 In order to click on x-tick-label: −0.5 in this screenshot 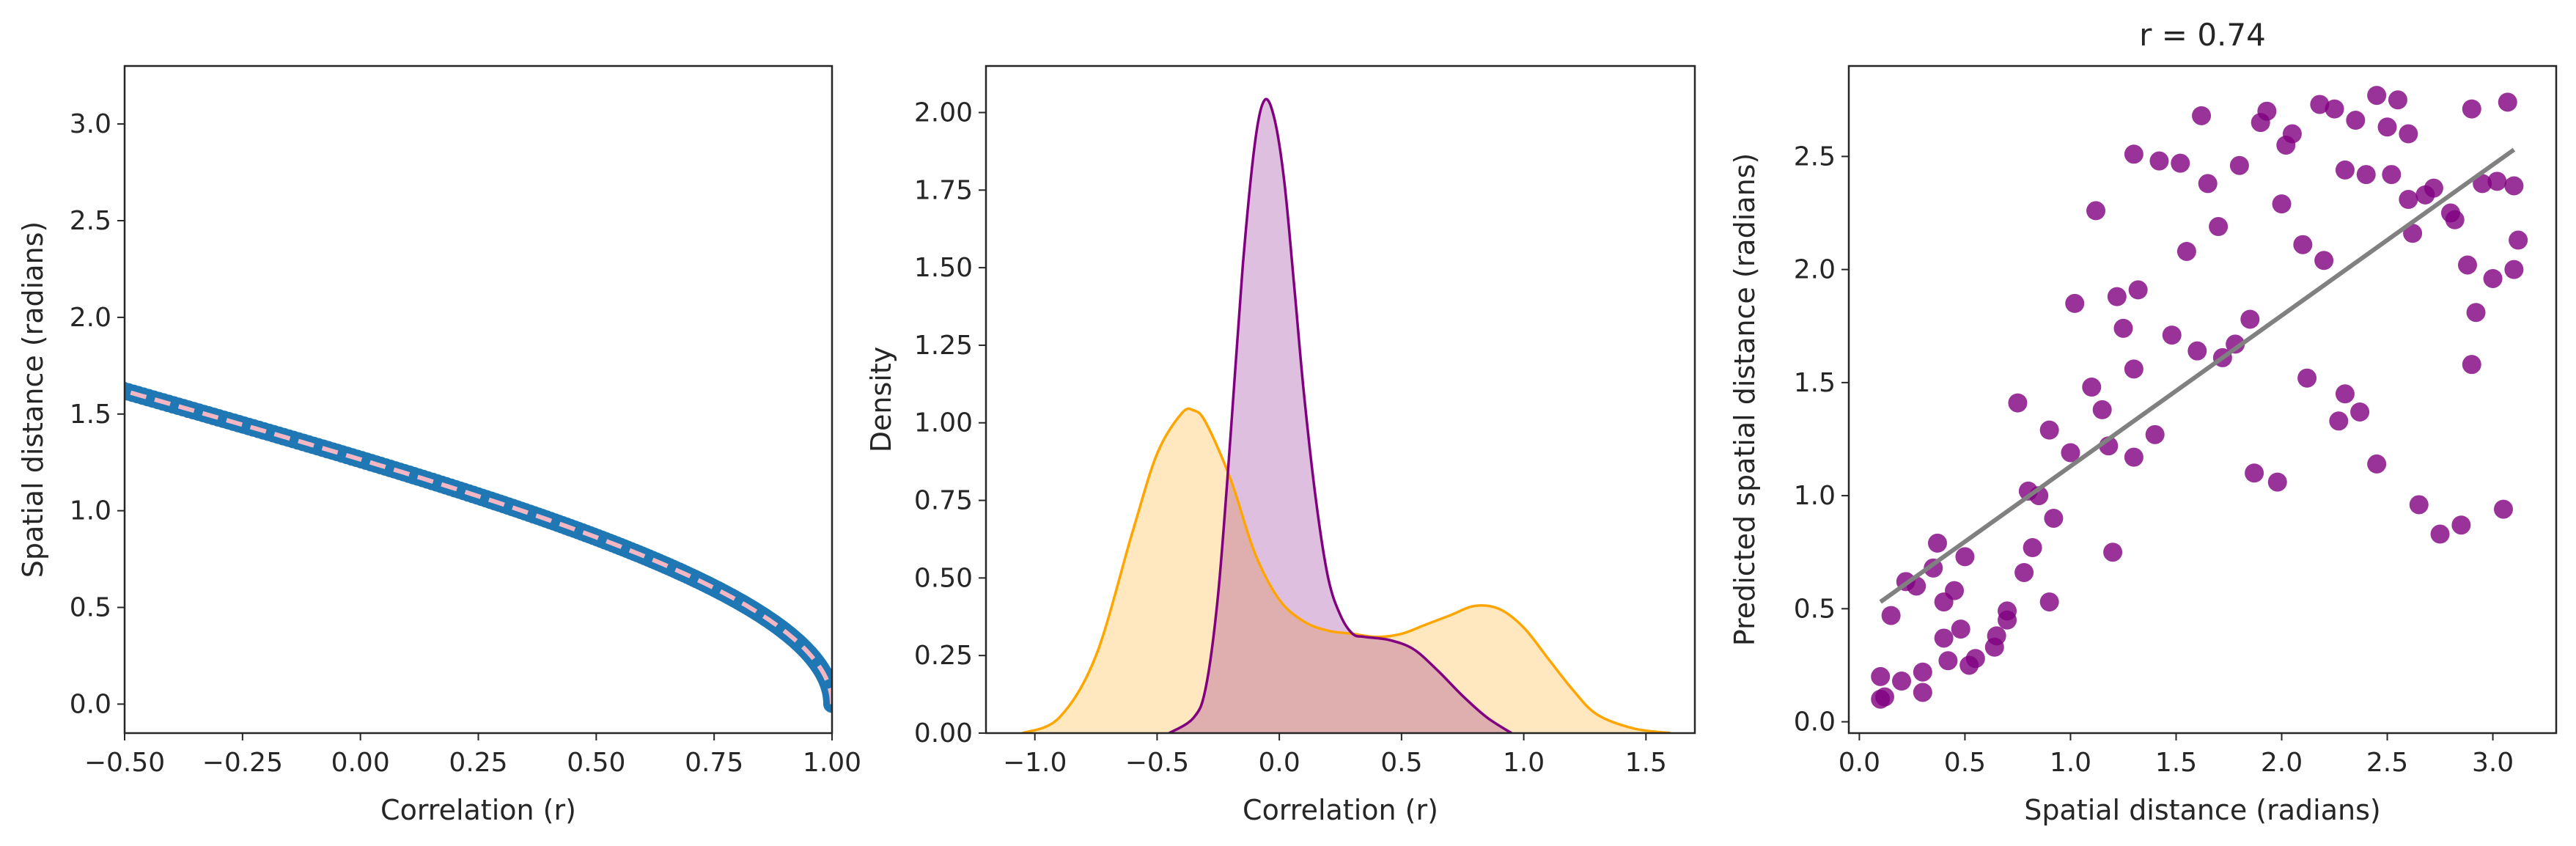, I will do `click(1157, 763)`.